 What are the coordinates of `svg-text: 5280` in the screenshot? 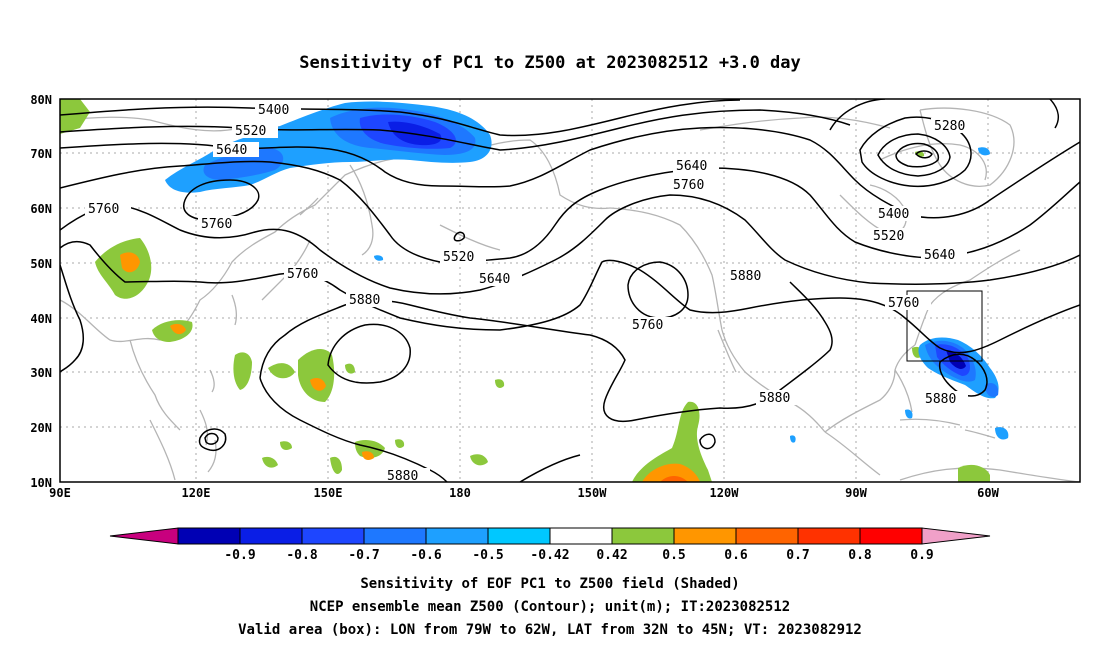 It's located at (949, 126).